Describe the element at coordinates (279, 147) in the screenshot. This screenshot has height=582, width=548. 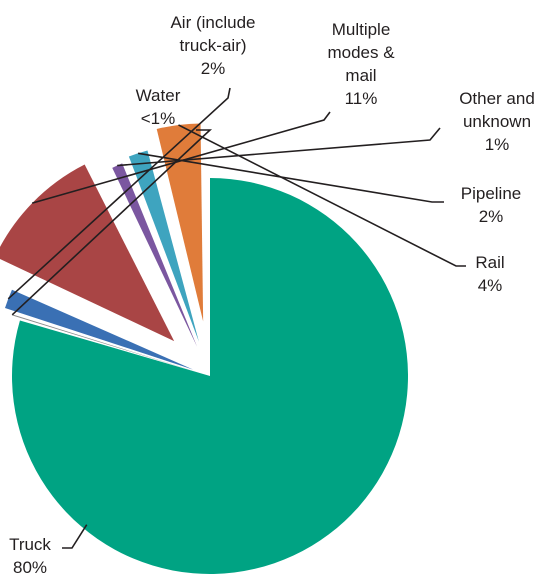
I see `leader-line-other` at that location.